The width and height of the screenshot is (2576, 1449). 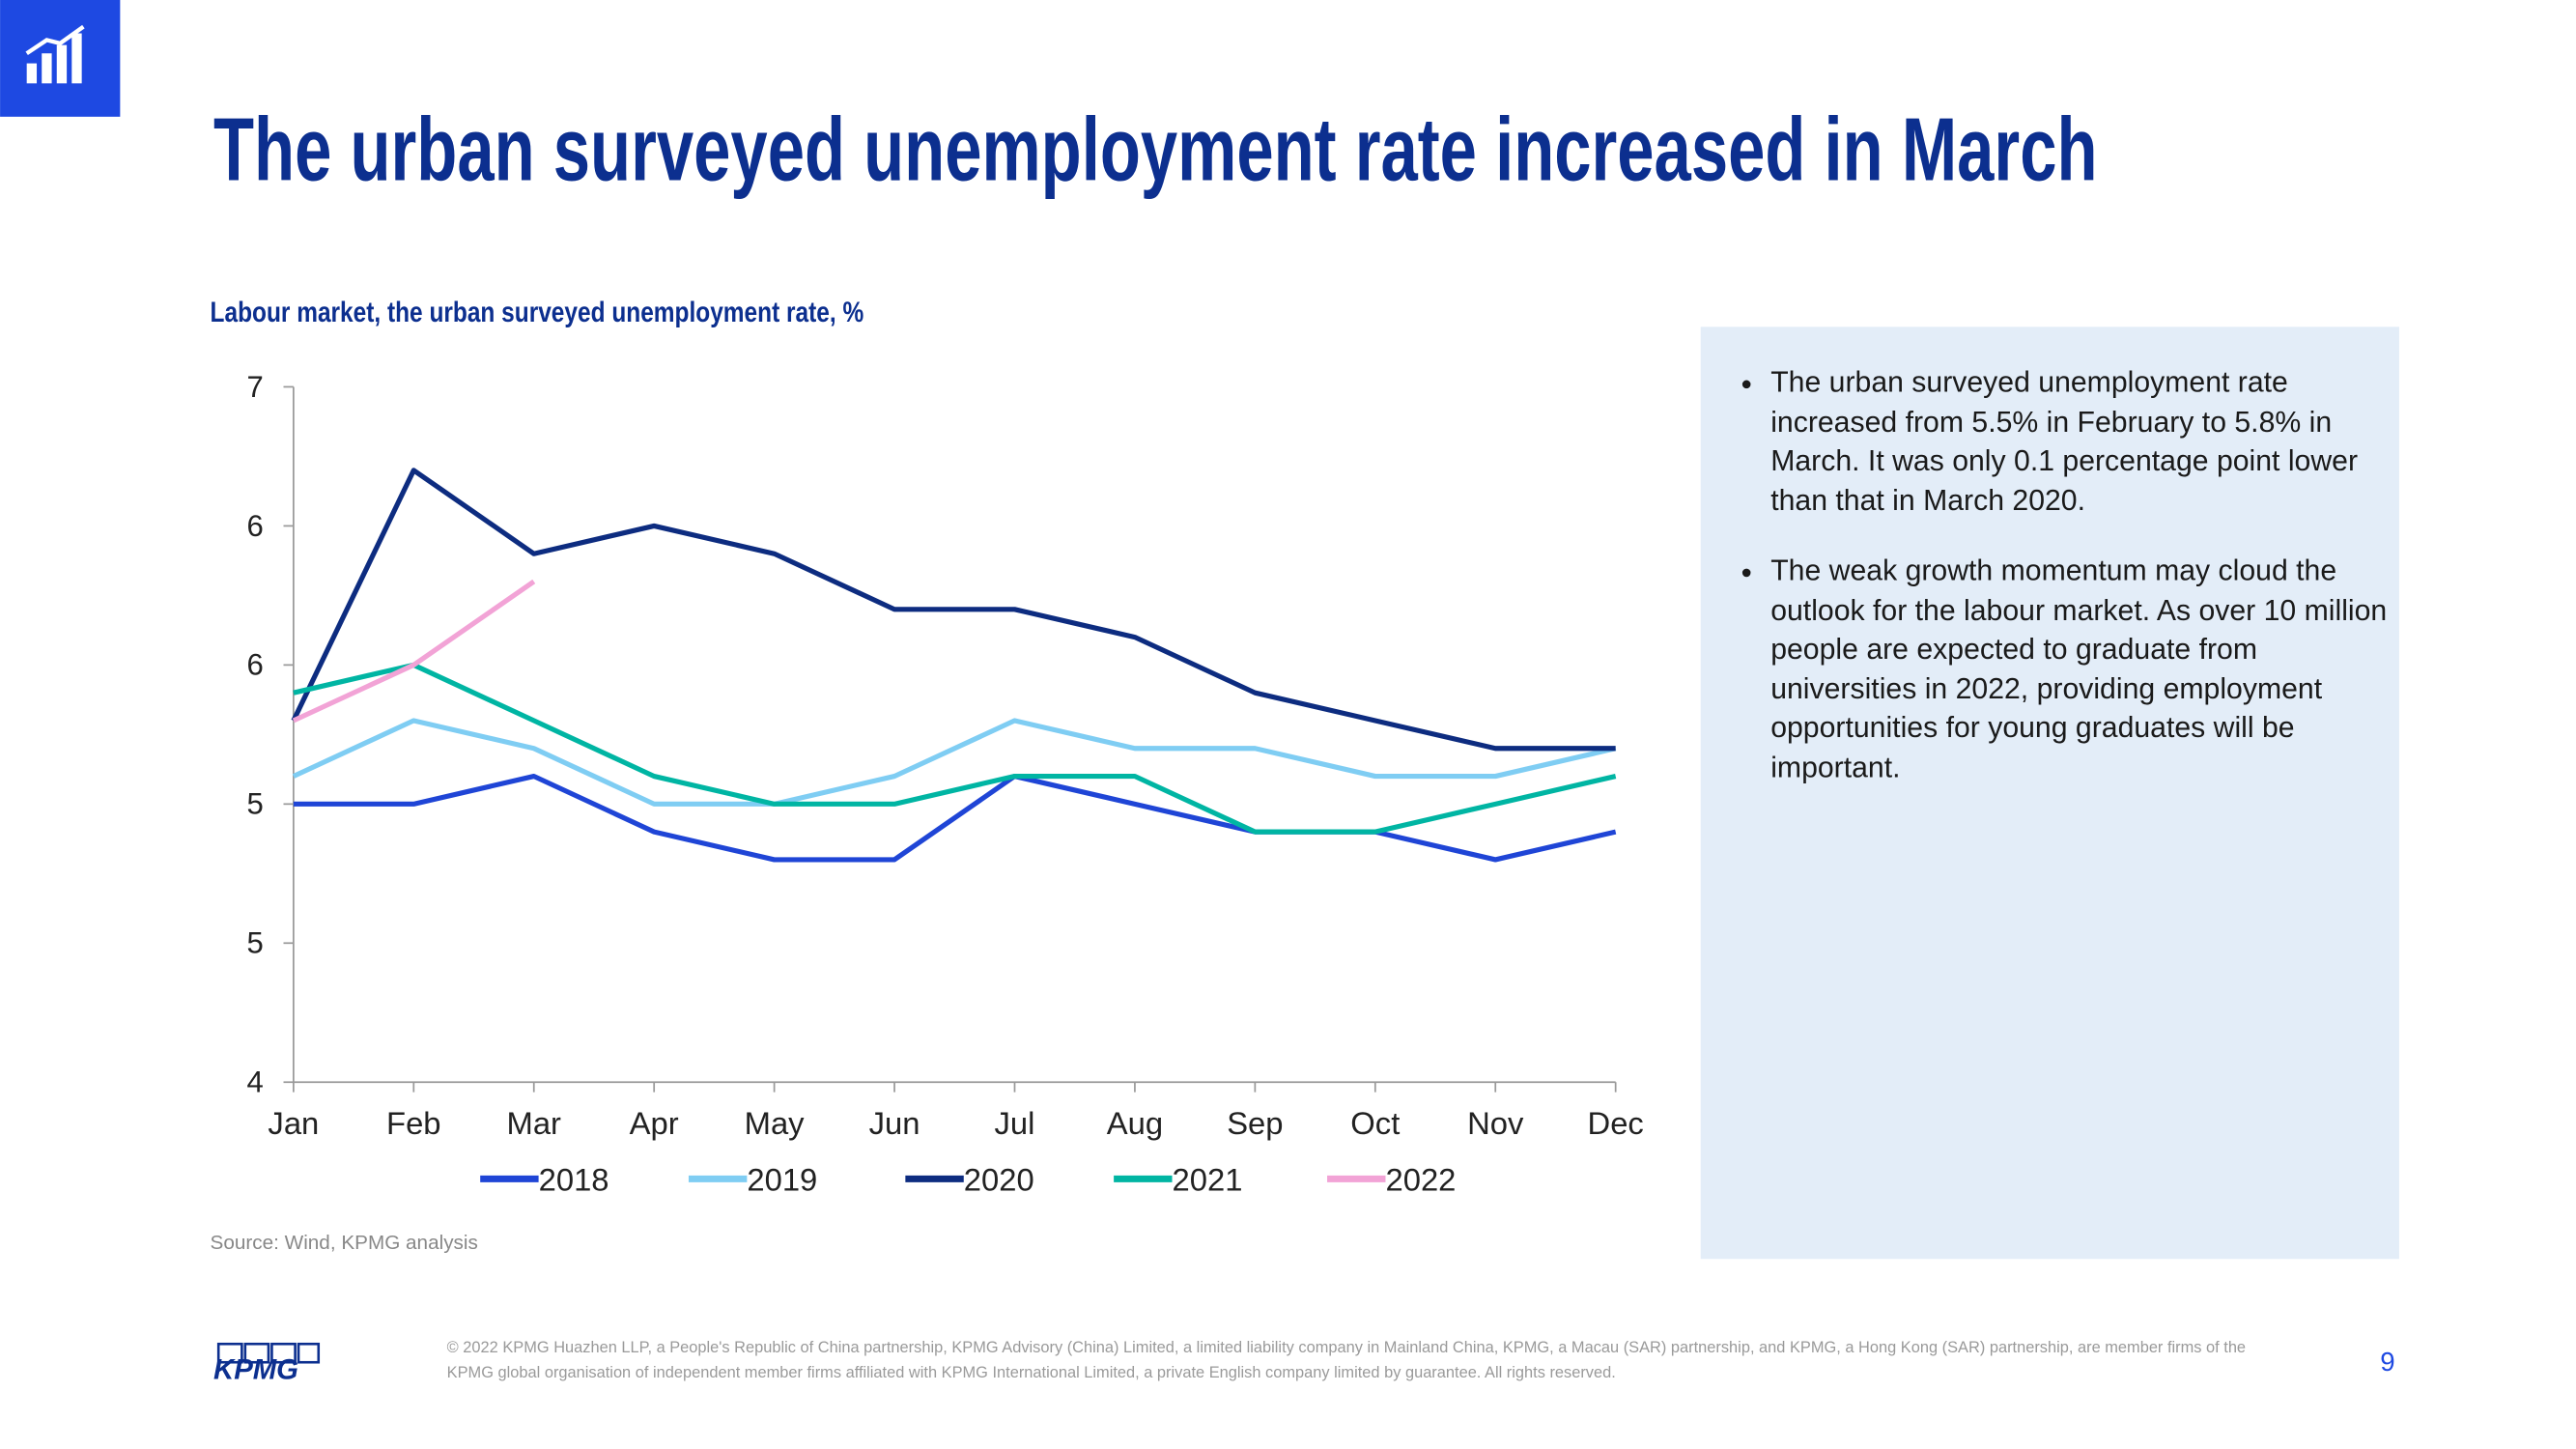 I want to click on logo: KPMG, so click(x=255, y=1370).